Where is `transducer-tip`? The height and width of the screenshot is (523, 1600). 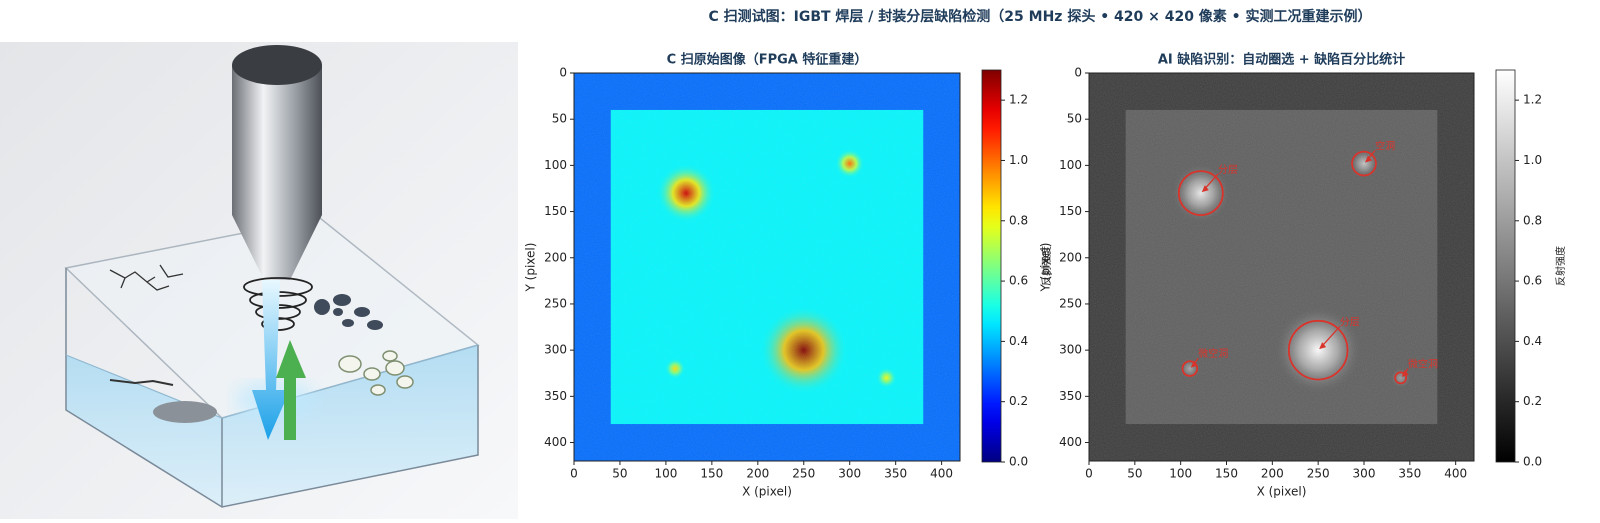
transducer-tip is located at coordinates (277, 247).